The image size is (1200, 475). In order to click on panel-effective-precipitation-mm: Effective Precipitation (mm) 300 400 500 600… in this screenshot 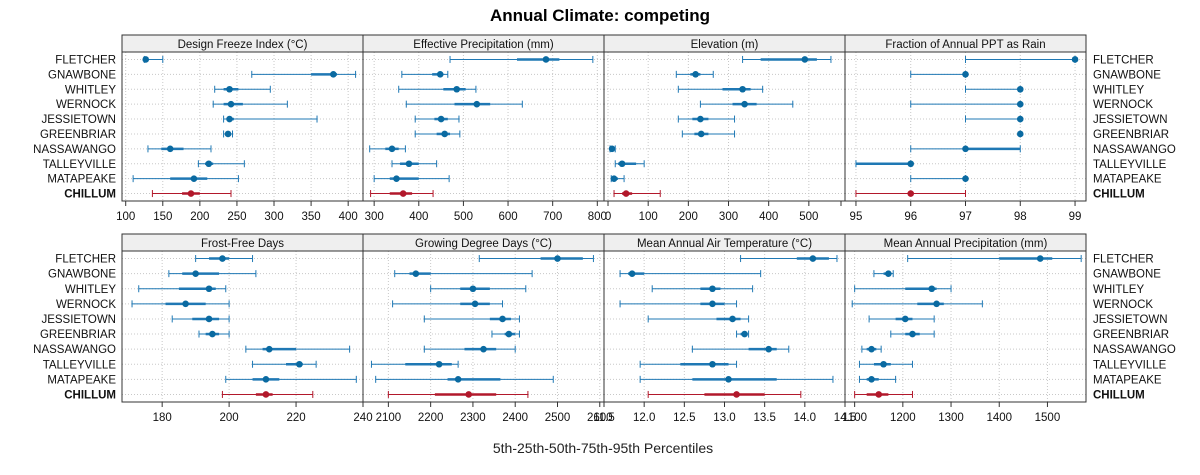, I will do `click(484, 128)`.